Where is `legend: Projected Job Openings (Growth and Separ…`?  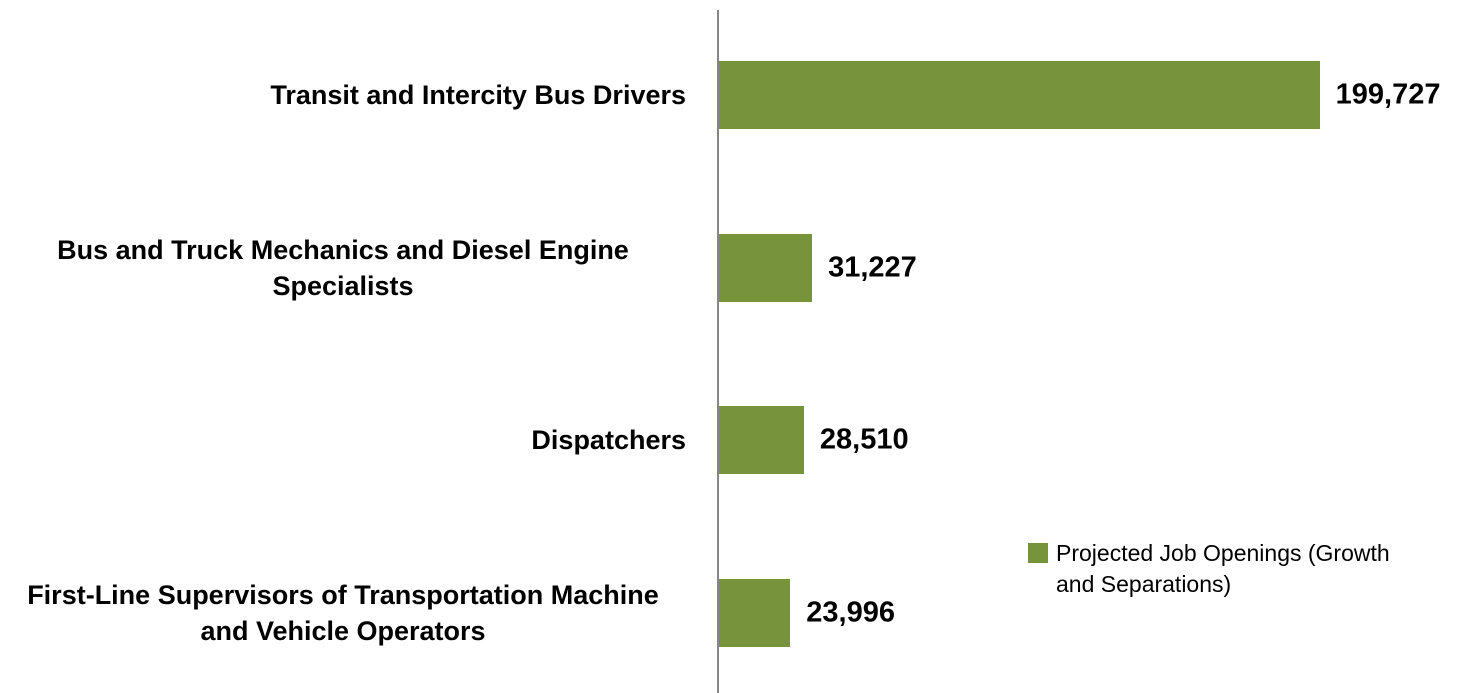
legend: Projected Job Openings (Growth and Separ… is located at coordinates (1222, 569).